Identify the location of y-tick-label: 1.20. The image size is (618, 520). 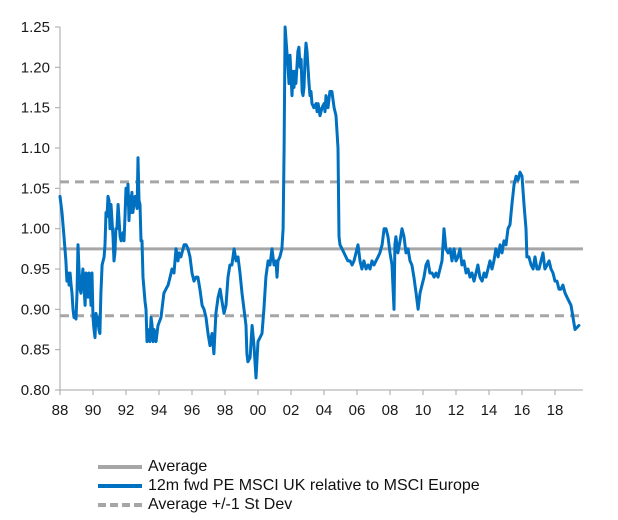
(35, 67).